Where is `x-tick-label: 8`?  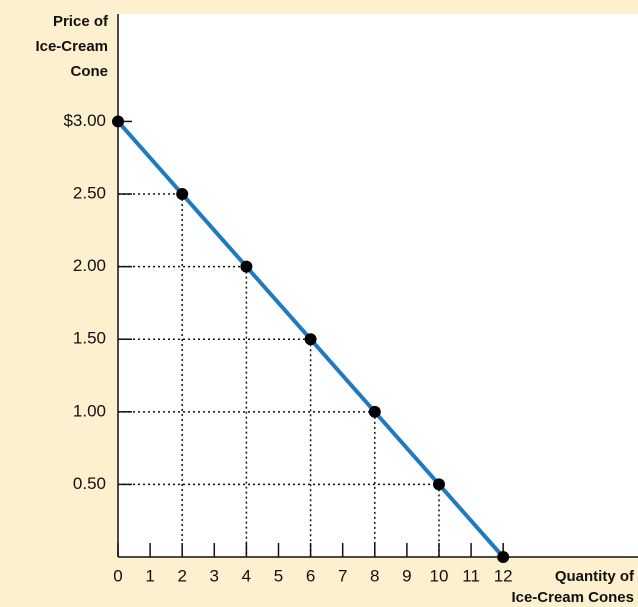 x-tick-label: 8 is located at coordinates (374, 575).